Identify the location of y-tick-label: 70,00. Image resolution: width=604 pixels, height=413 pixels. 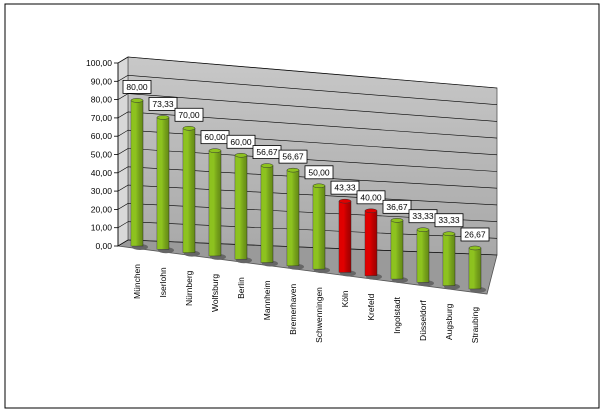
(102, 118).